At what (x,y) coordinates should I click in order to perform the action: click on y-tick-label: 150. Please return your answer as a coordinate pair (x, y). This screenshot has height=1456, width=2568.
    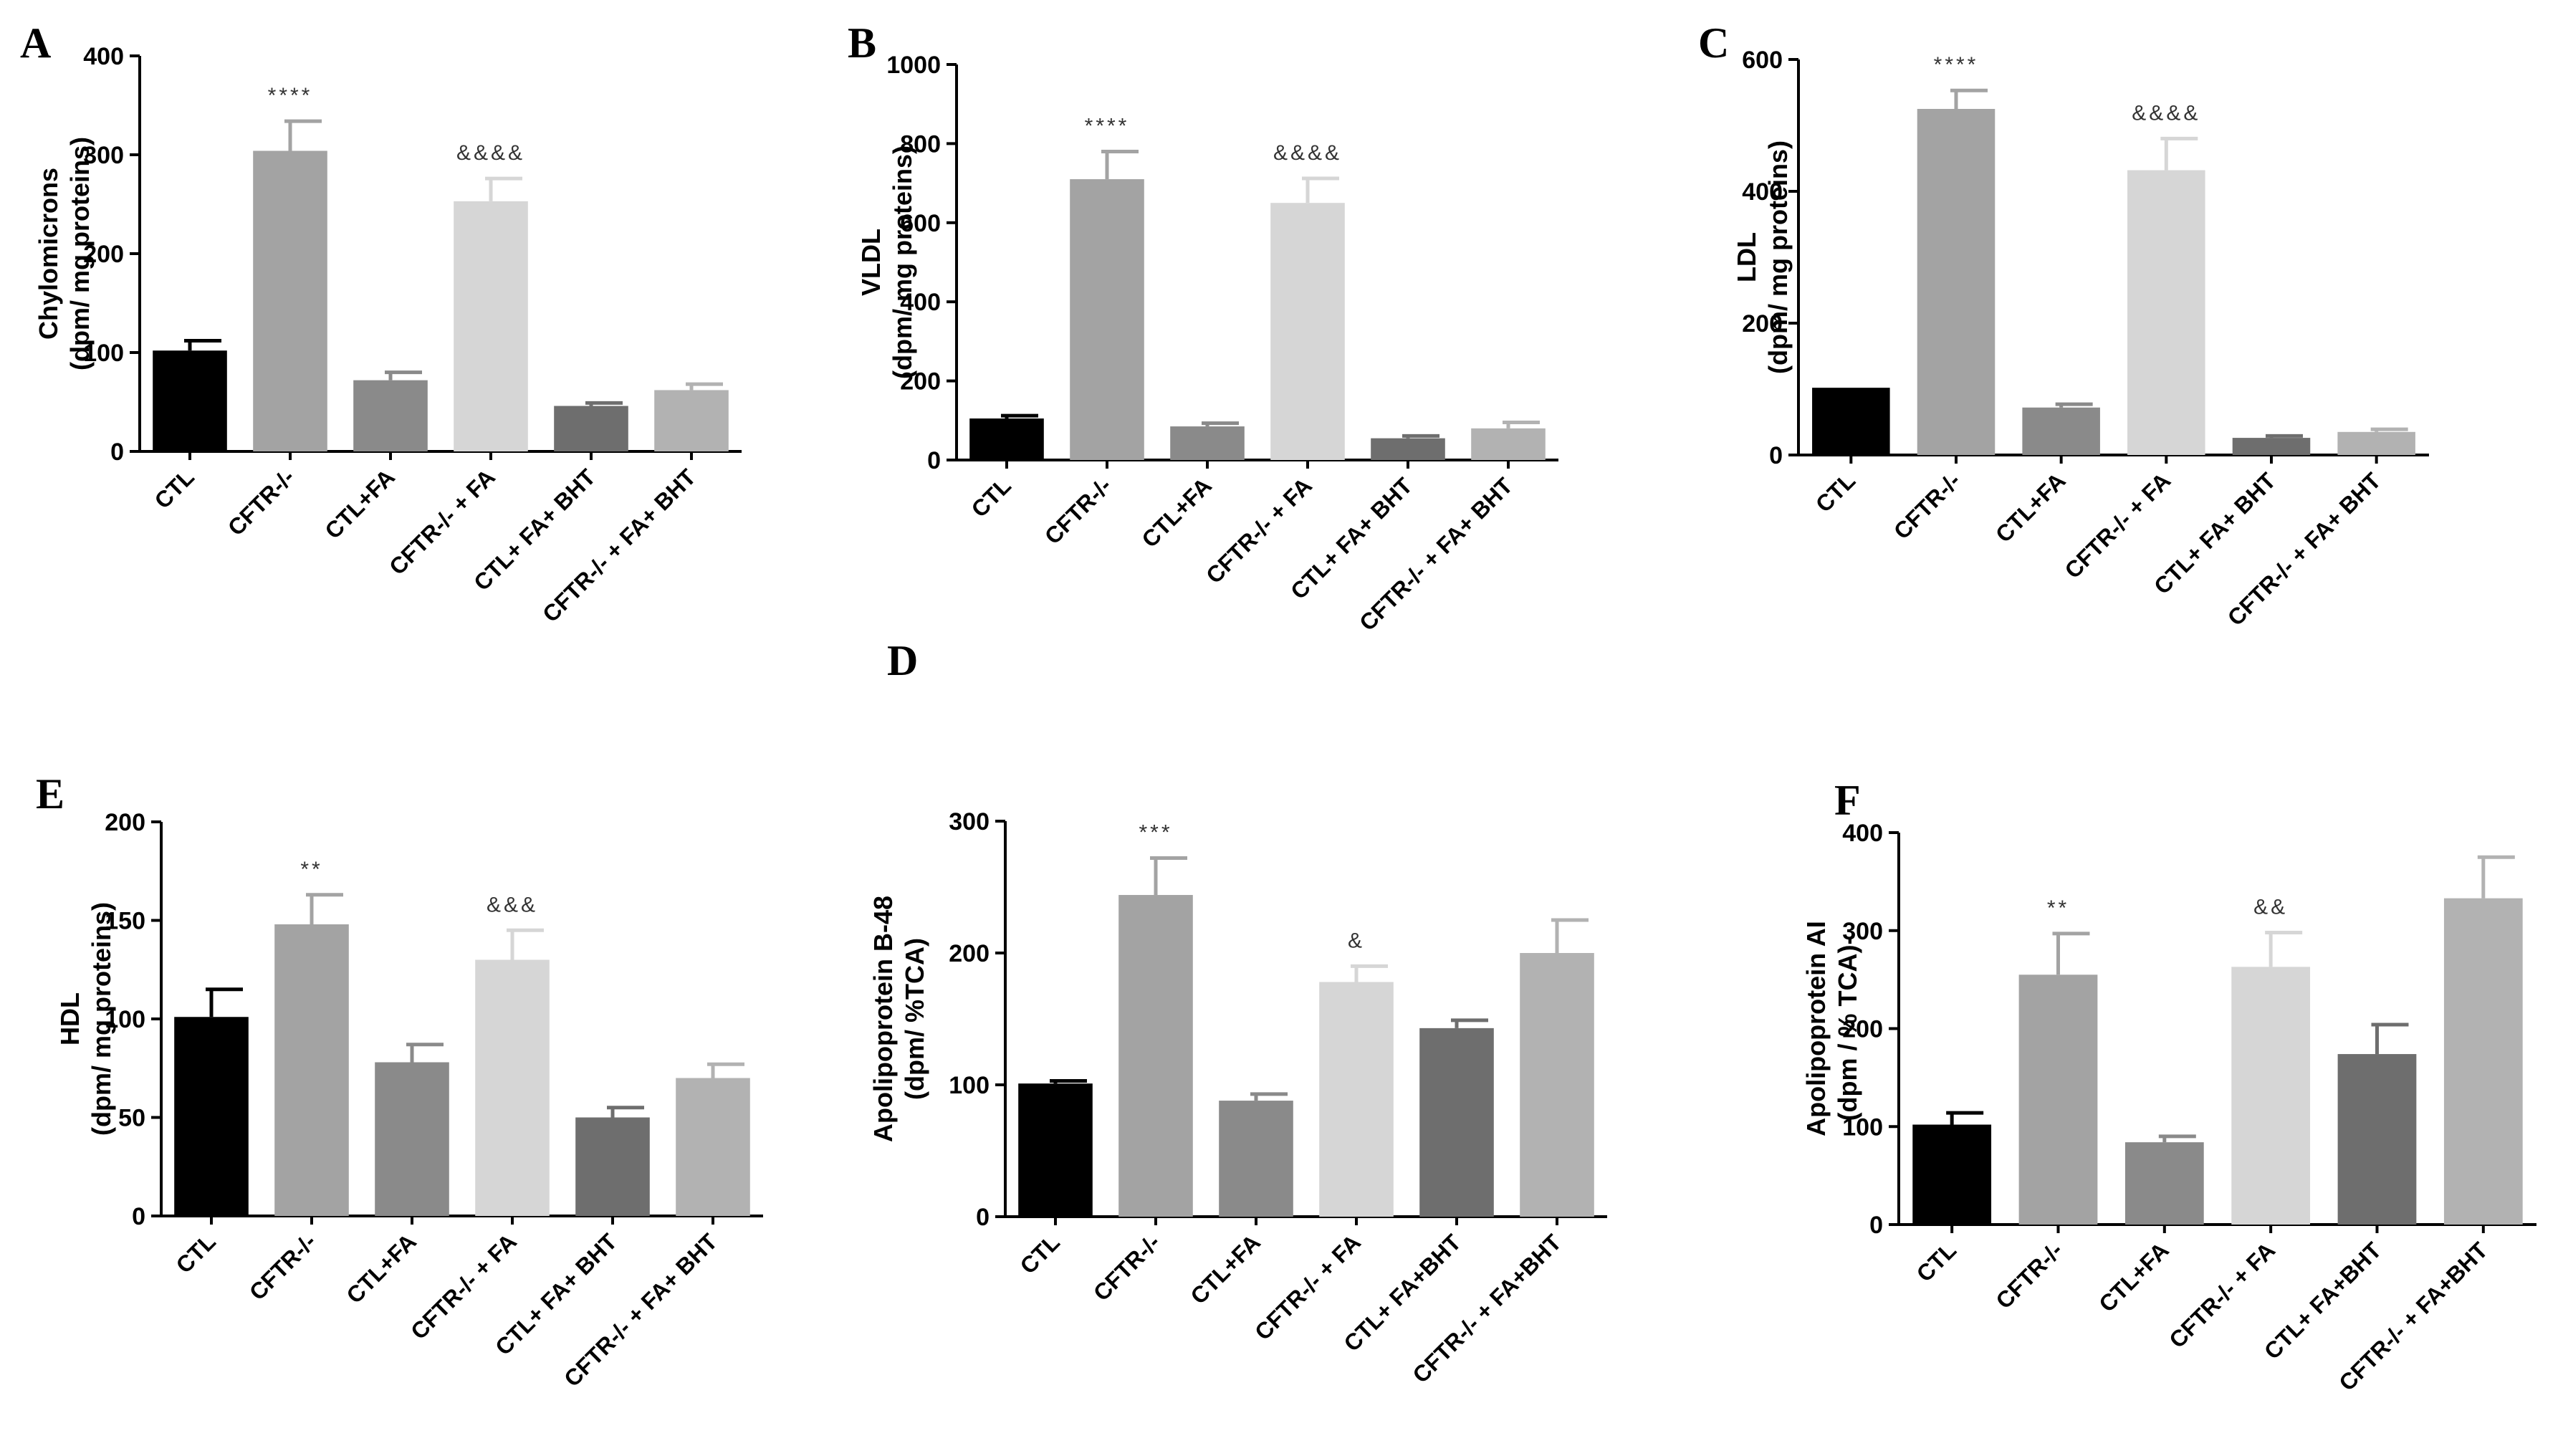
    Looking at the image, I should click on (125, 921).